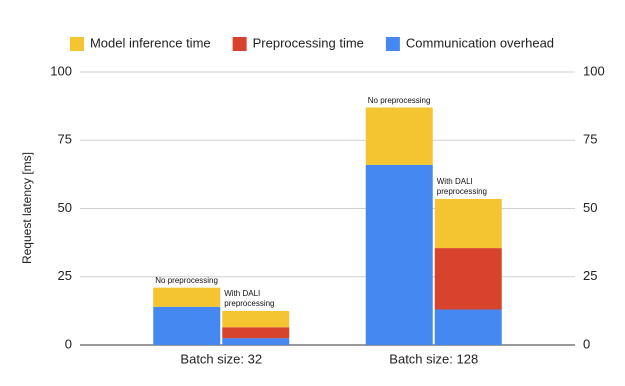  What do you see at coordinates (68, 343) in the screenshot?
I see `y-tick-label: 0` at bounding box center [68, 343].